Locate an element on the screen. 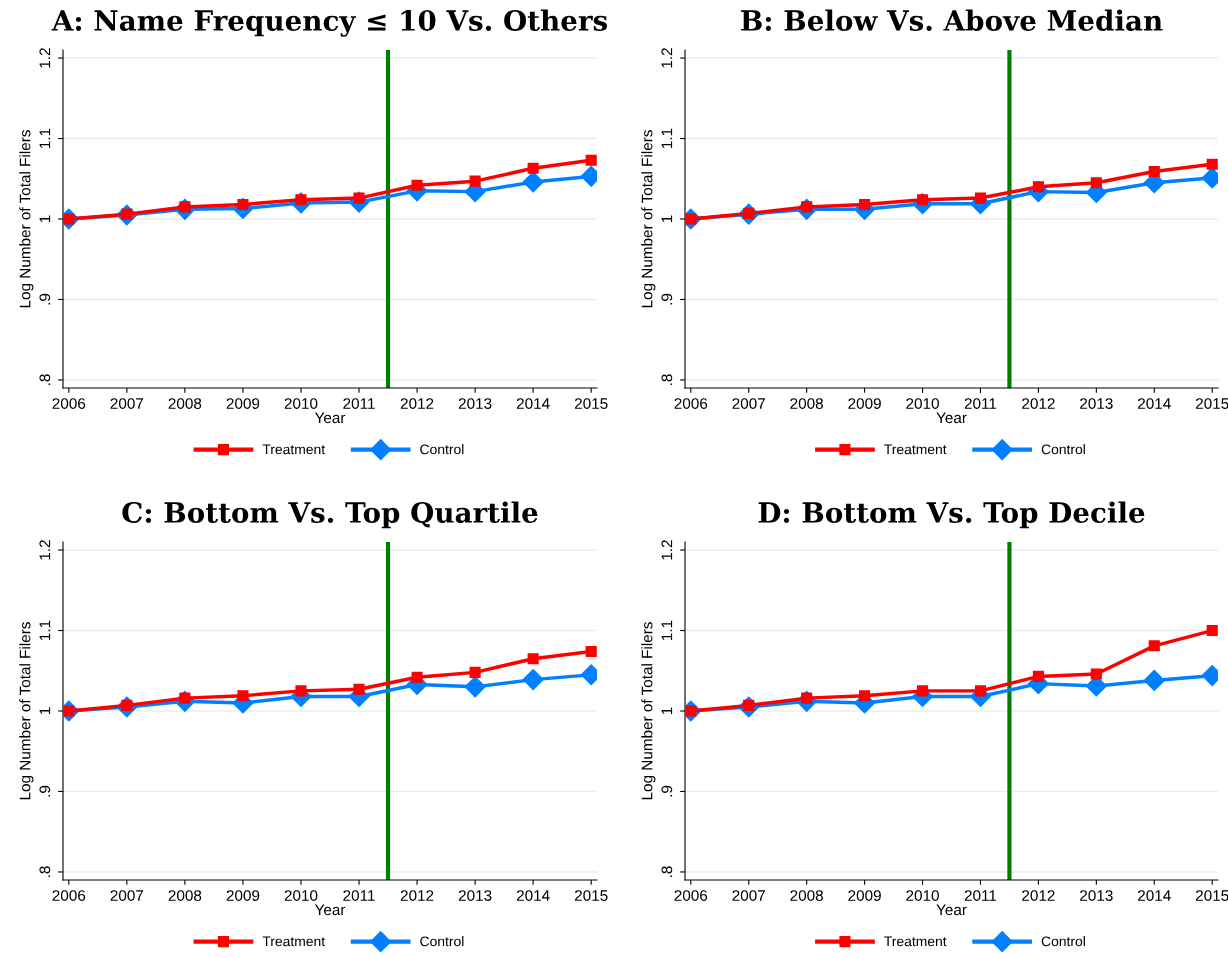  chart-title: C: Bottom Vs. Top Quartile is located at coordinates (330, 515).